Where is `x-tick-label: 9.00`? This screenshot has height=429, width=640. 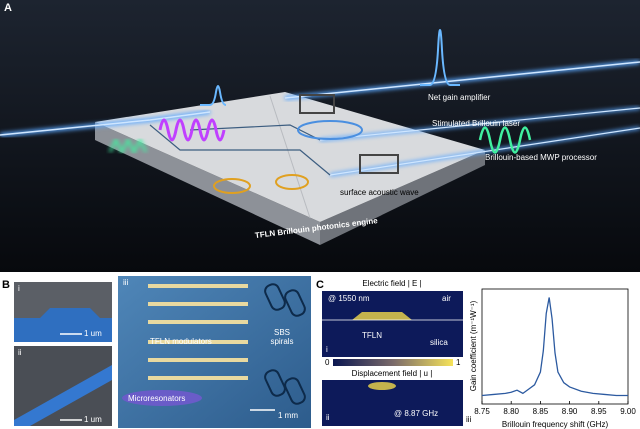
x-tick-label: 9.00 is located at coordinates (628, 411).